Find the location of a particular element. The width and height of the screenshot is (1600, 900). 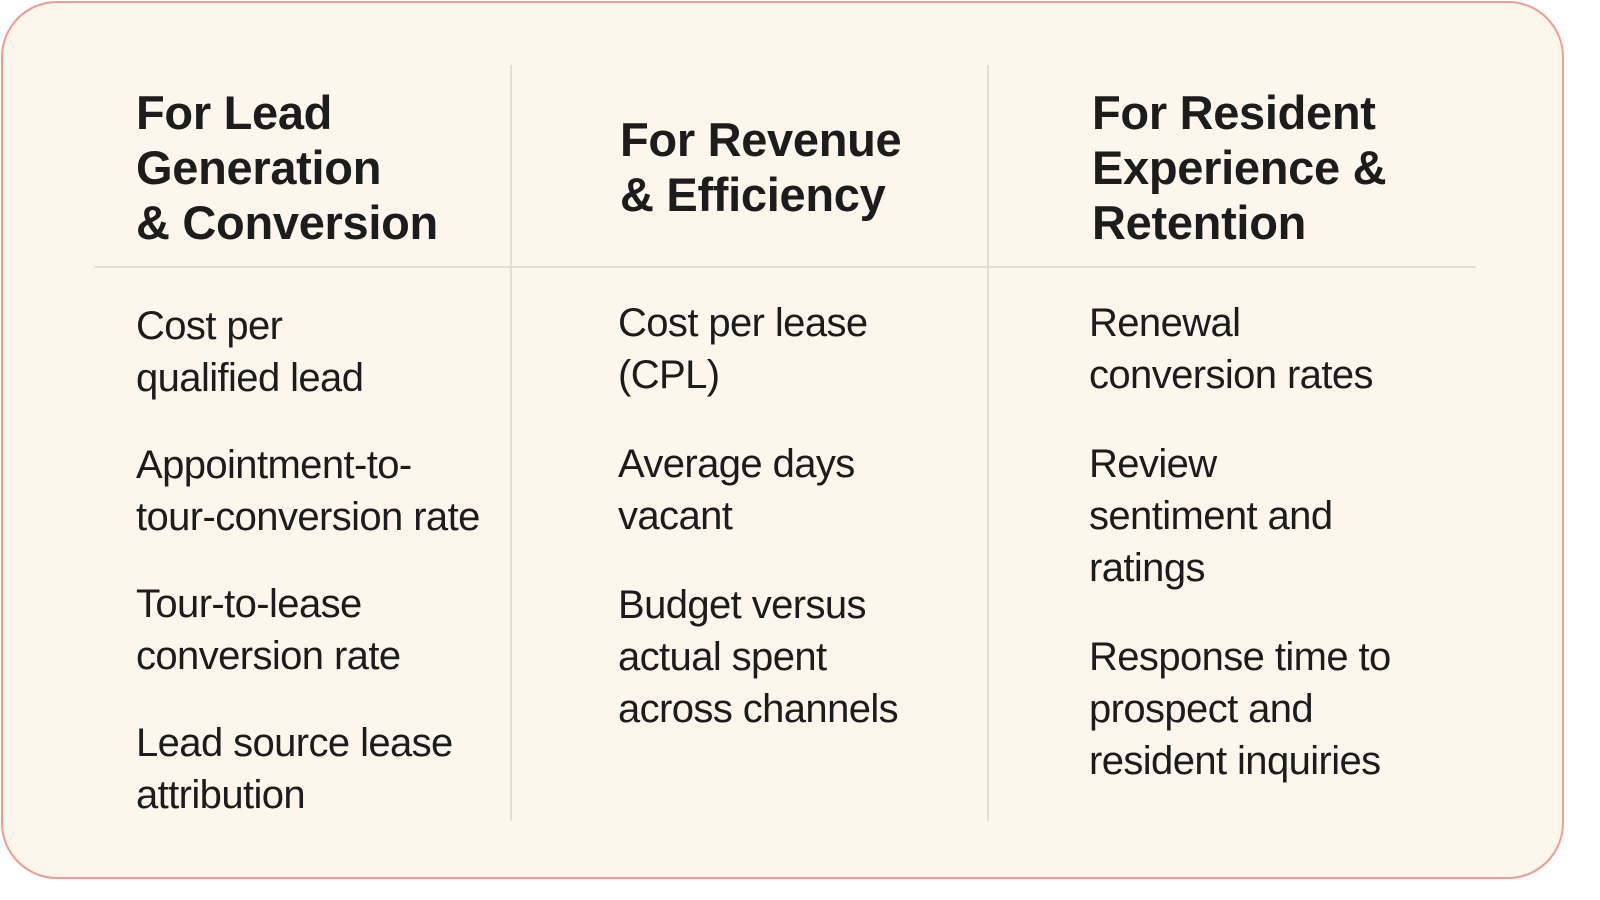

heading-line: & Conversion is located at coordinates (287, 222).